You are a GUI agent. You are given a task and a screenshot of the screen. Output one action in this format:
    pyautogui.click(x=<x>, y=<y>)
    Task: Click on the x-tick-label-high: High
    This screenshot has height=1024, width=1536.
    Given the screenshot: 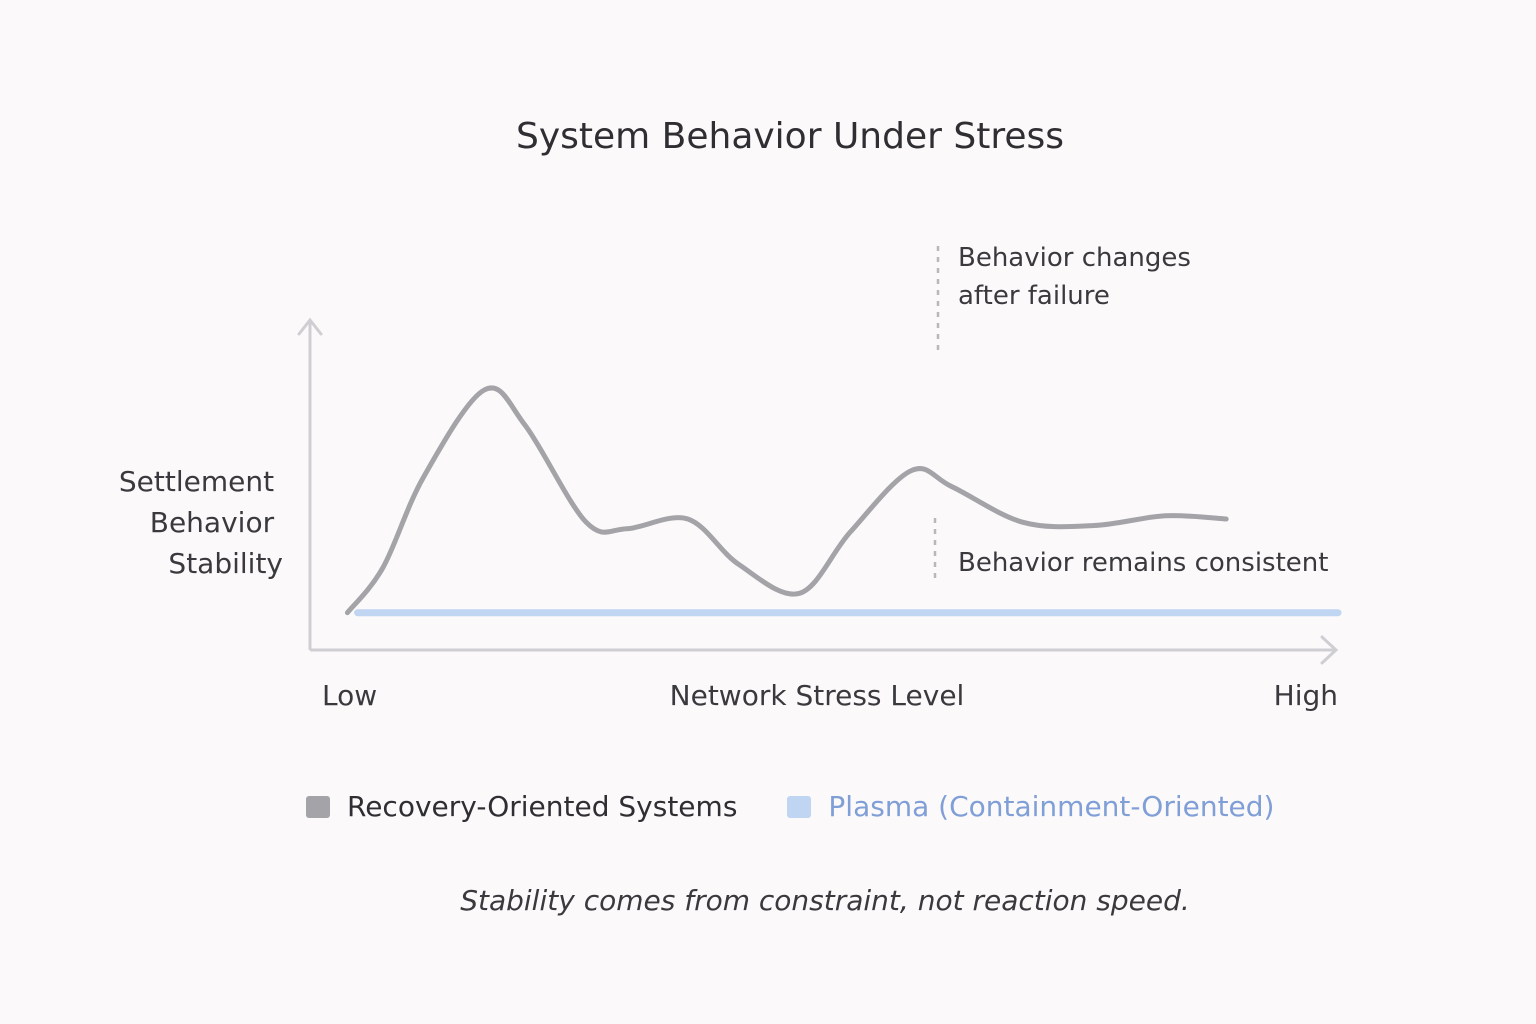 What is the action you would take?
    pyautogui.click(x=1306, y=695)
    